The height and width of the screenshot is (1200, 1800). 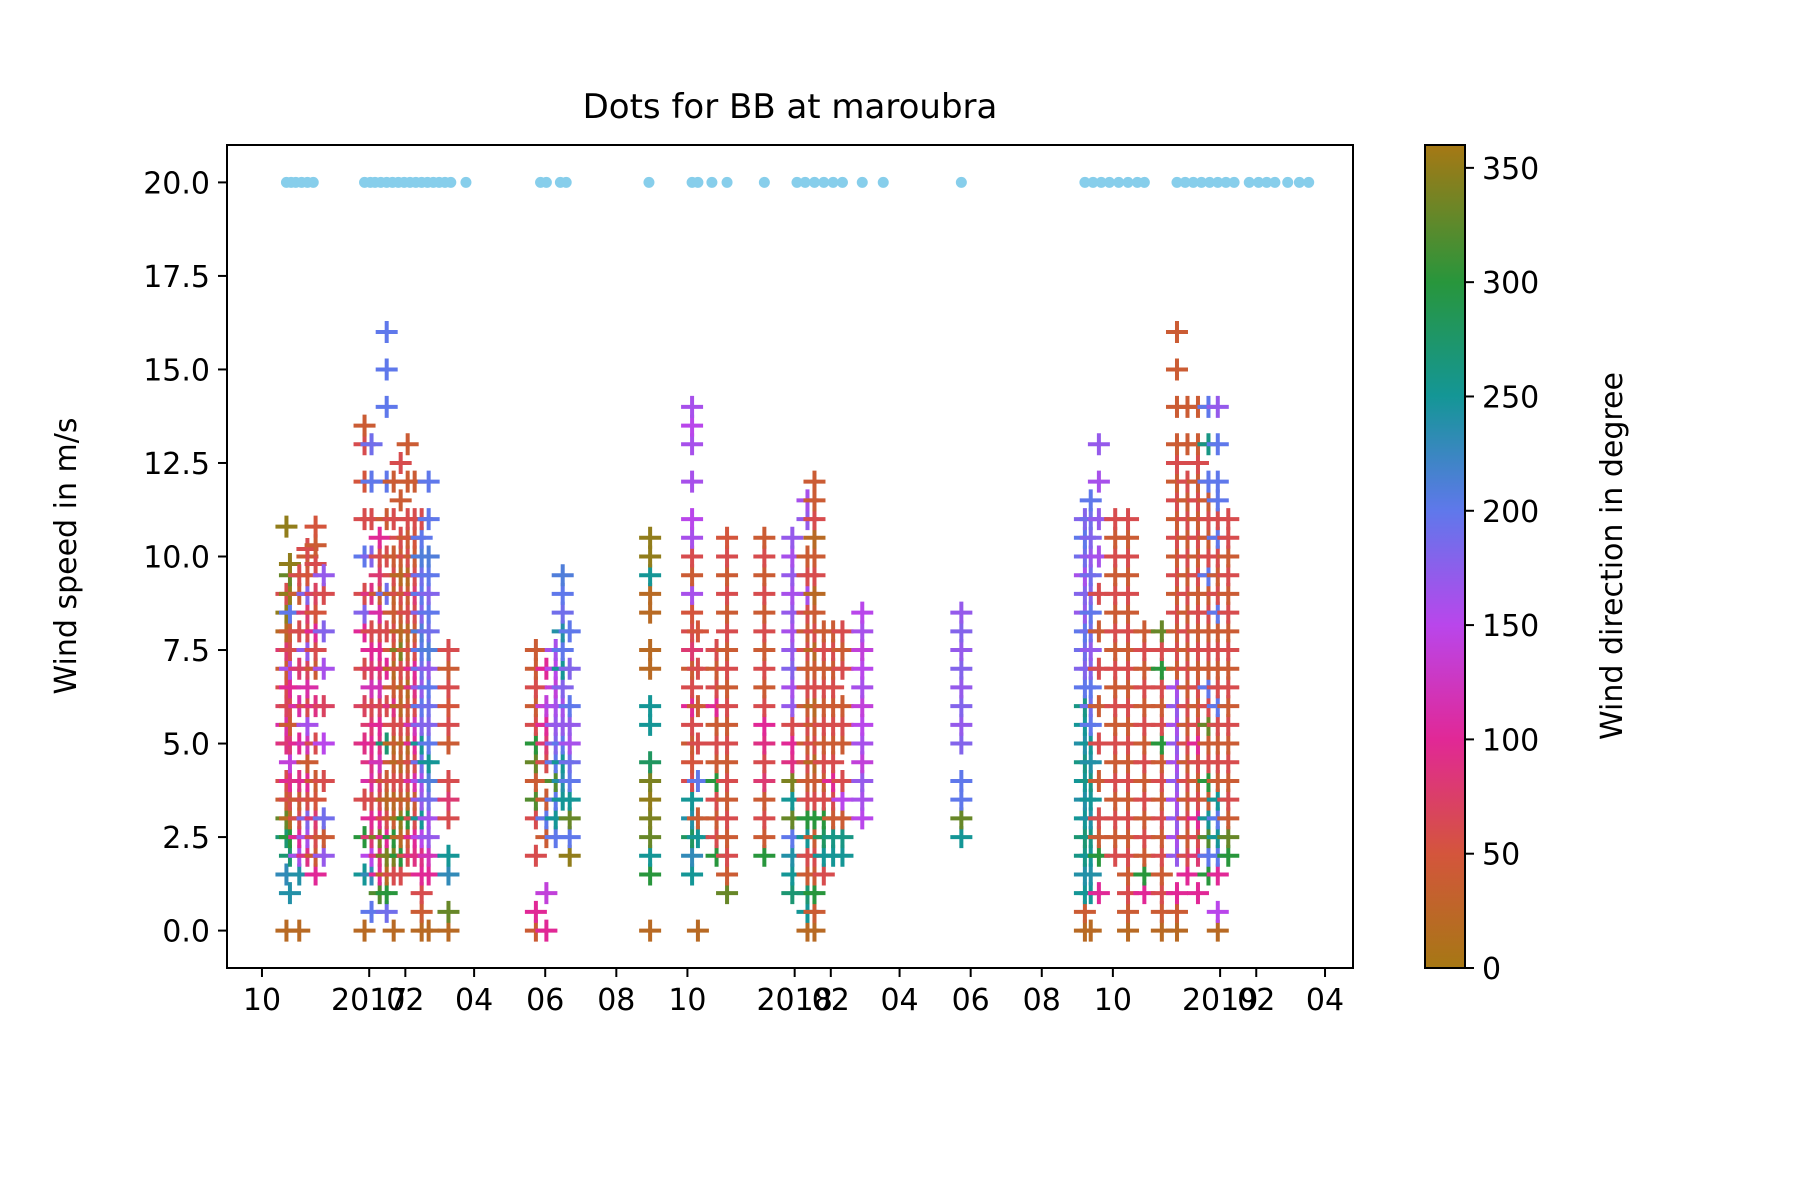 What do you see at coordinates (1510, 626) in the screenshot?
I see `colorbar-tick-label: 150` at bounding box center [1510, 626].